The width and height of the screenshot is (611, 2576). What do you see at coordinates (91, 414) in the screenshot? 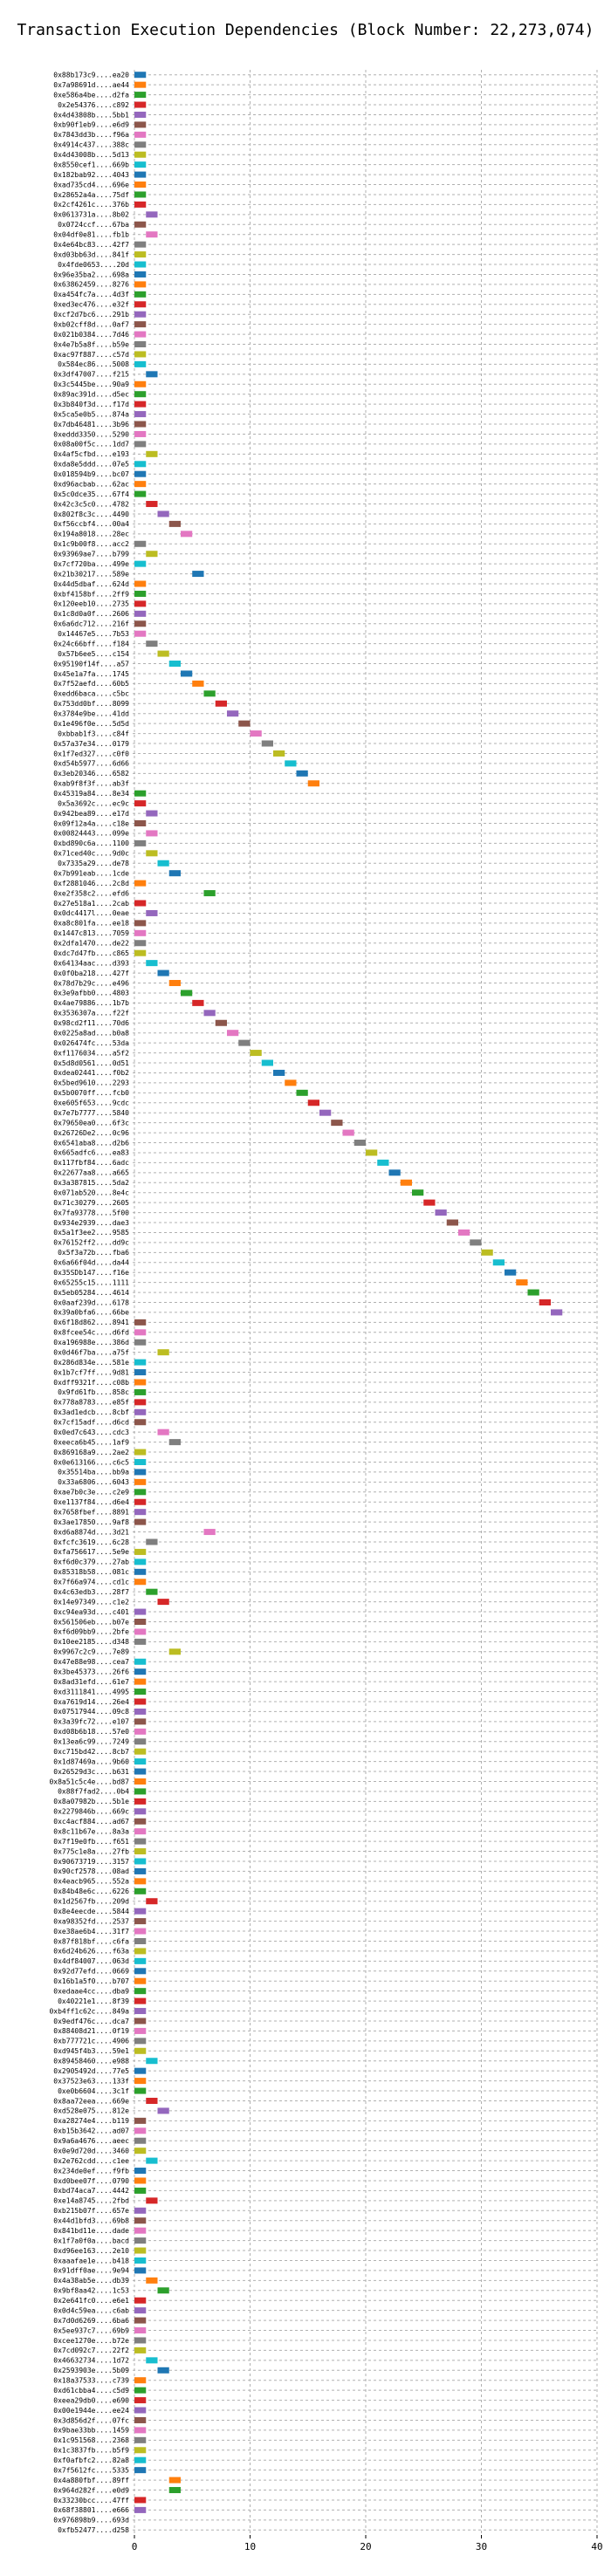
I see `tx-label: 0x5ca5e0b5....874a` at bounding box center [91, 414].